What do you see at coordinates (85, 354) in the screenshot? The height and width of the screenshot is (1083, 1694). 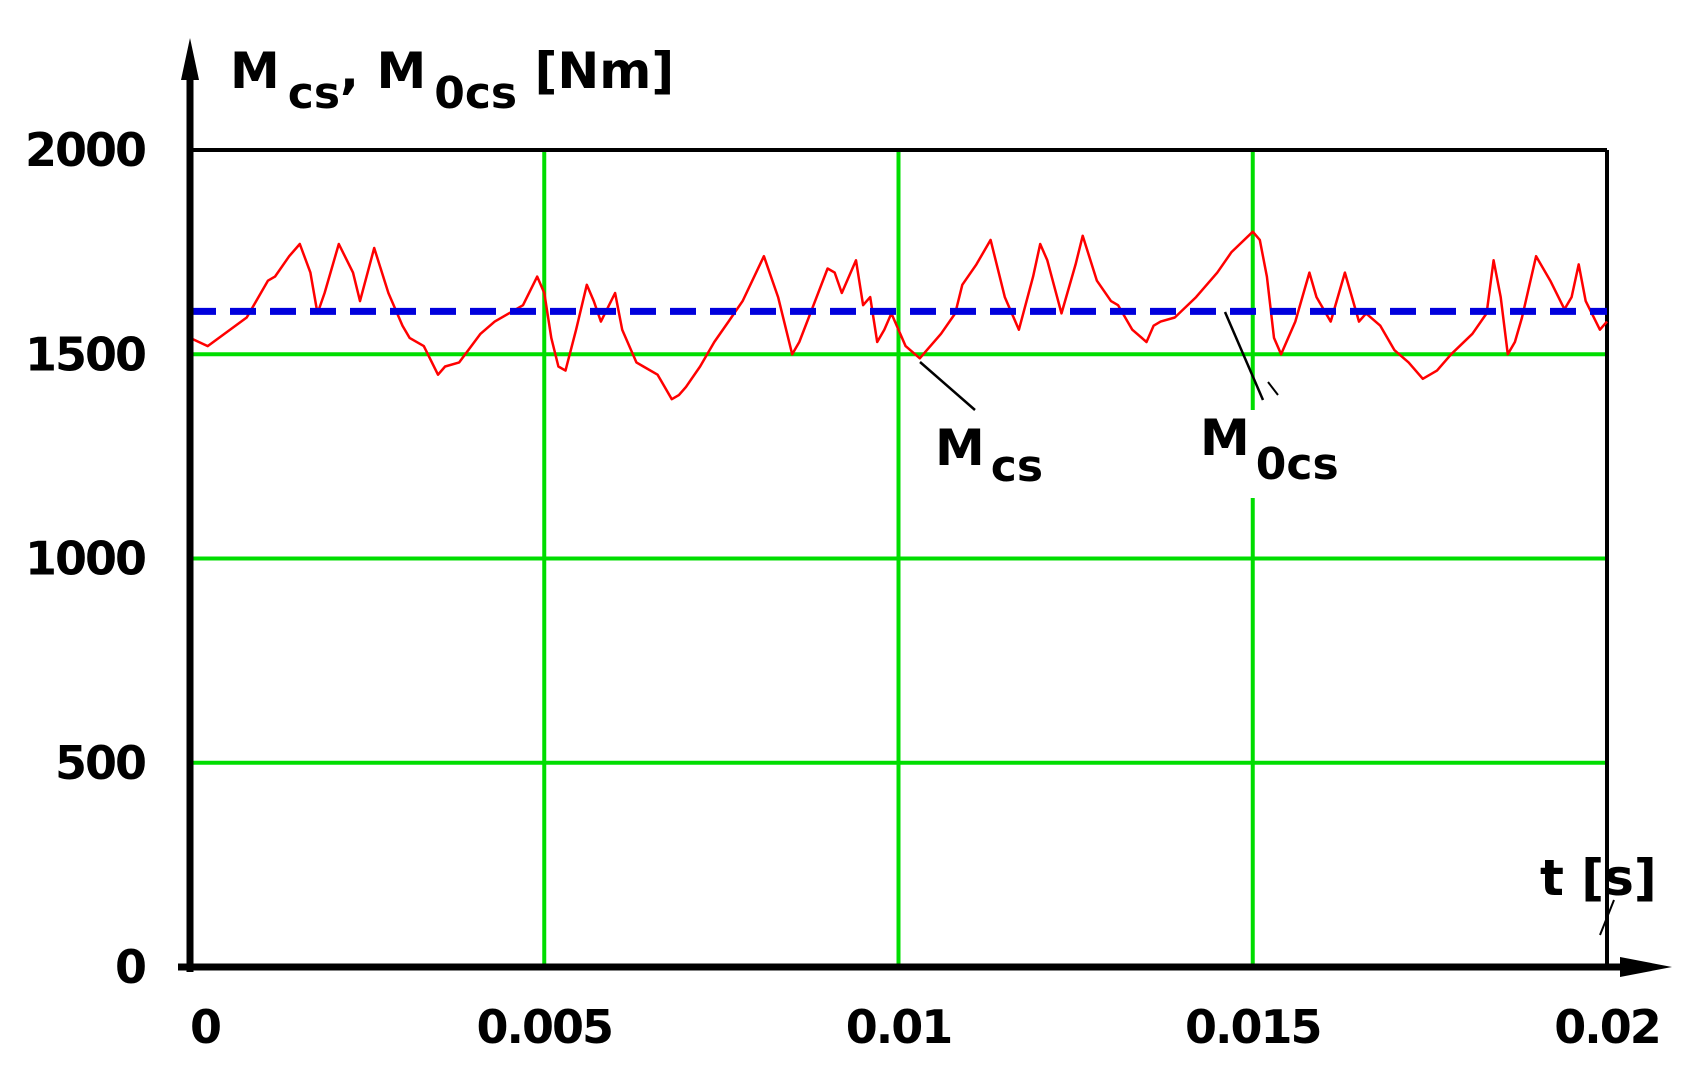 I see `y-tick-label-3: 1500` at bounding box center [85, 354].